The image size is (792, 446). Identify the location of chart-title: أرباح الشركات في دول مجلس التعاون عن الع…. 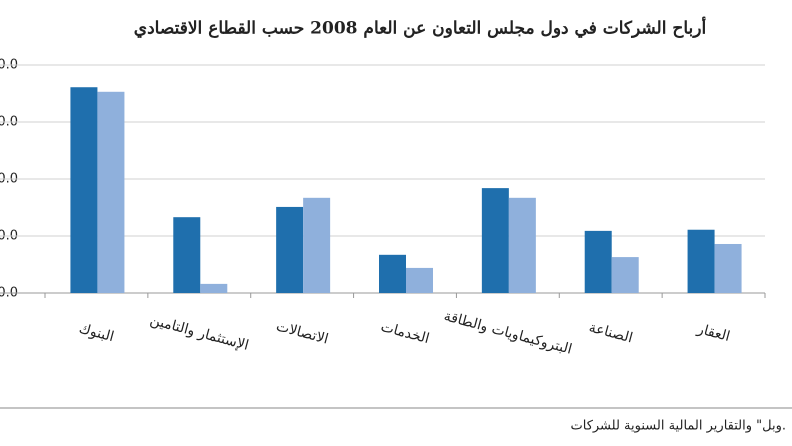
(420, 27).